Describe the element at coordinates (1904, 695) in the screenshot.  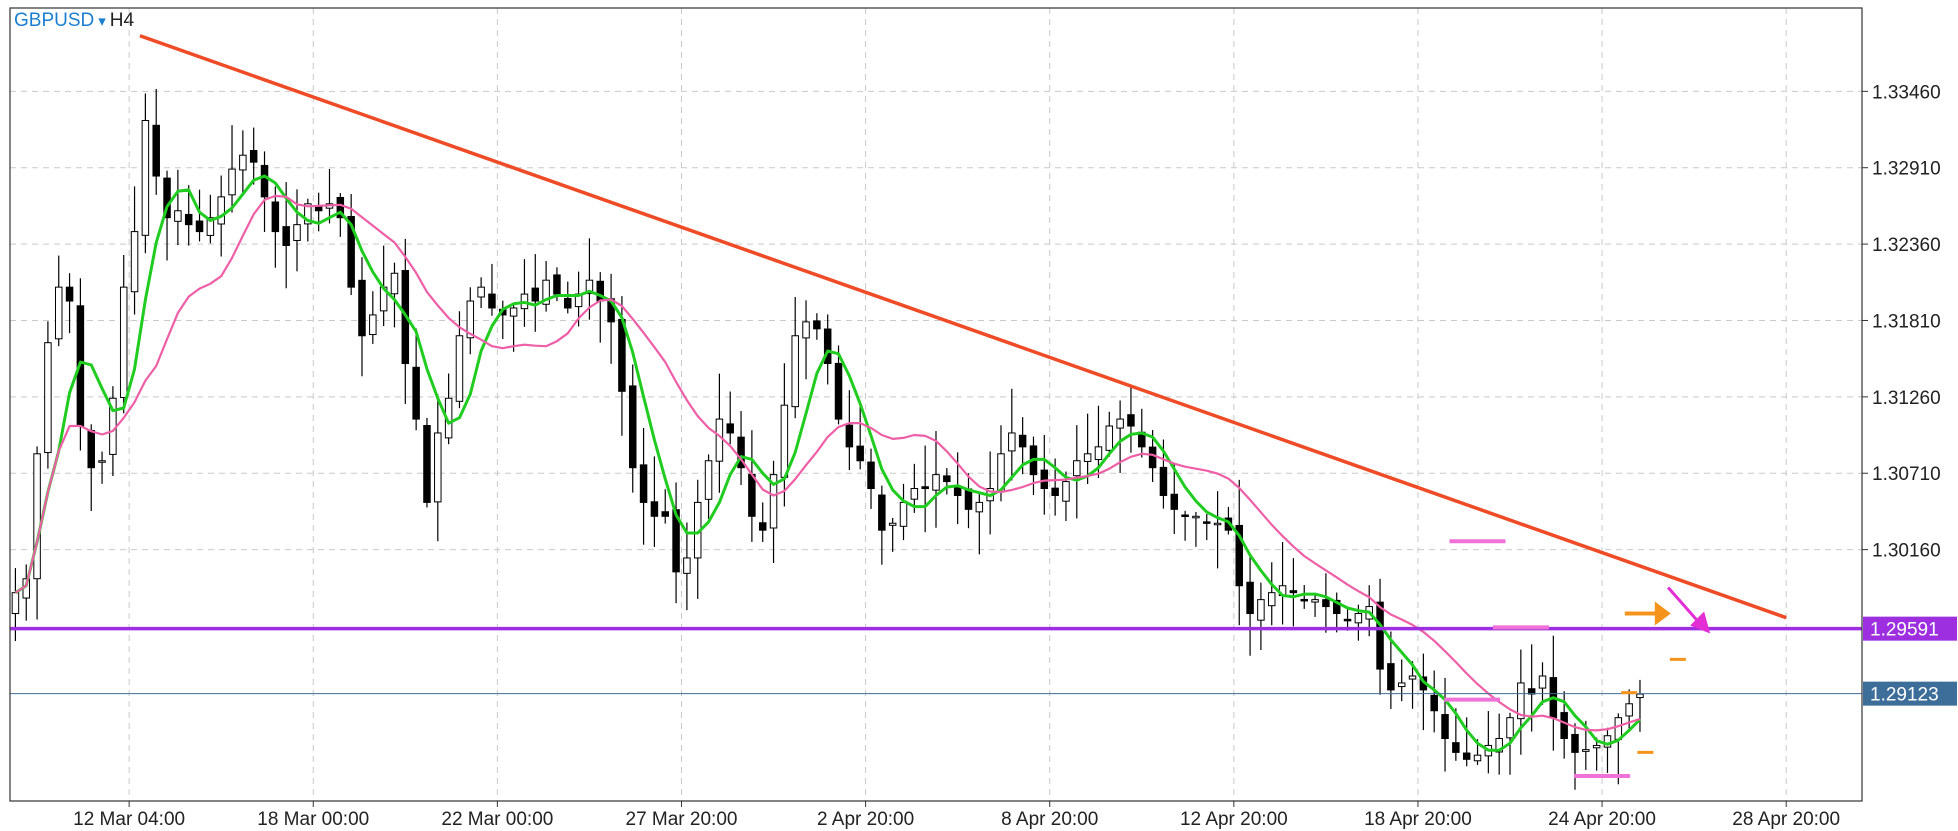
I see `current-price-tag-text: 1.29123` at that location.